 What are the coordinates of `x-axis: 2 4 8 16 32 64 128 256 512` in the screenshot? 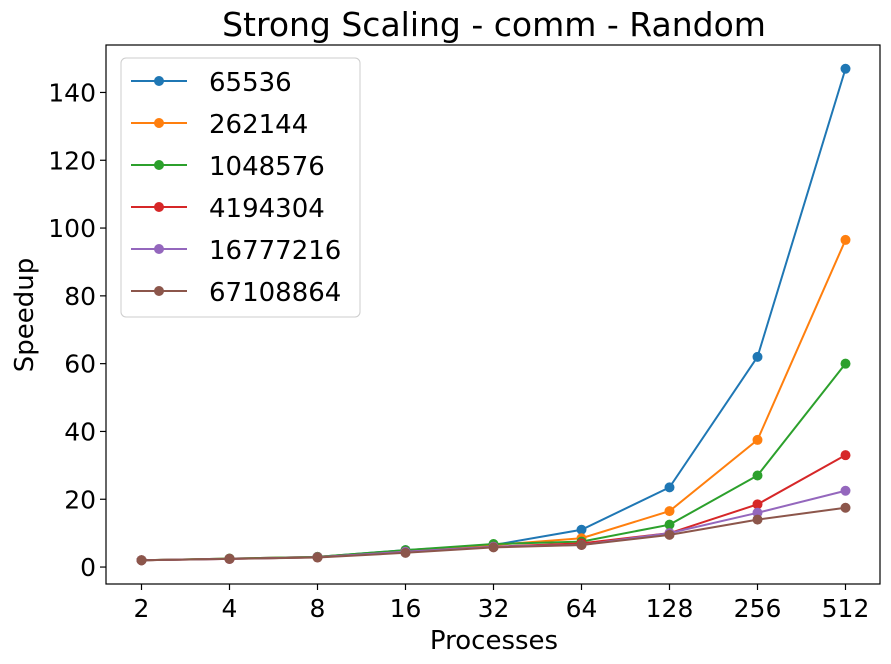 It's located at (502, 603).